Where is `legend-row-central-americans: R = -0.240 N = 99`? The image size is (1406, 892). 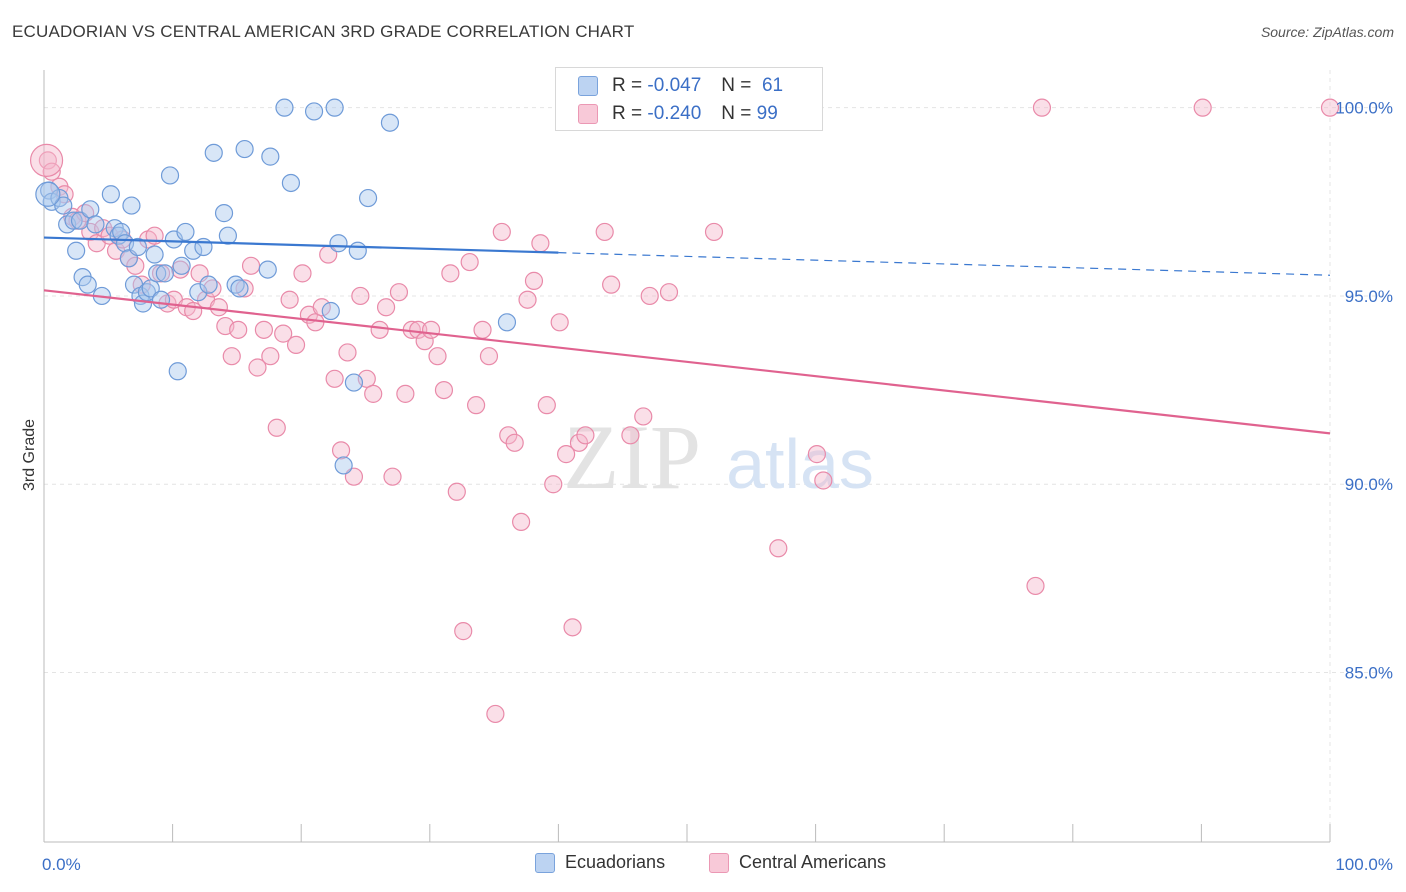
legend-row-central-americans: R = -0.240 N = 99 is located at coordinates (678, 114).